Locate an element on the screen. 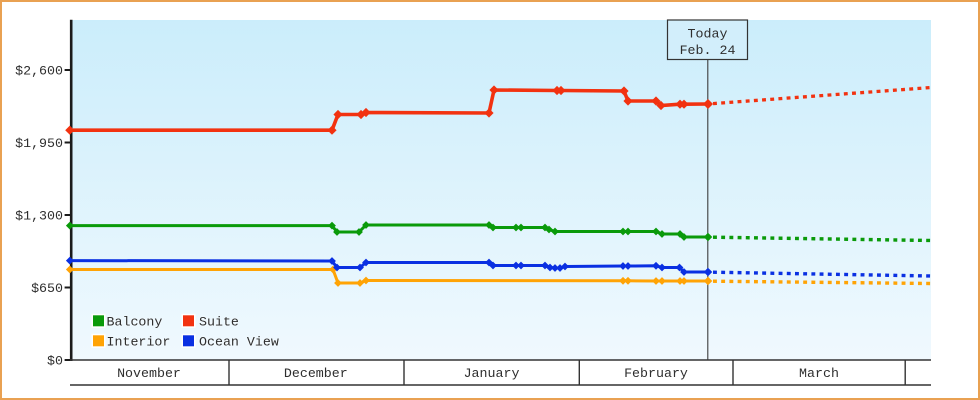 The width and height of the screenshot is (980, 400). svg-text: $0 is located at coordinates (55, 361).